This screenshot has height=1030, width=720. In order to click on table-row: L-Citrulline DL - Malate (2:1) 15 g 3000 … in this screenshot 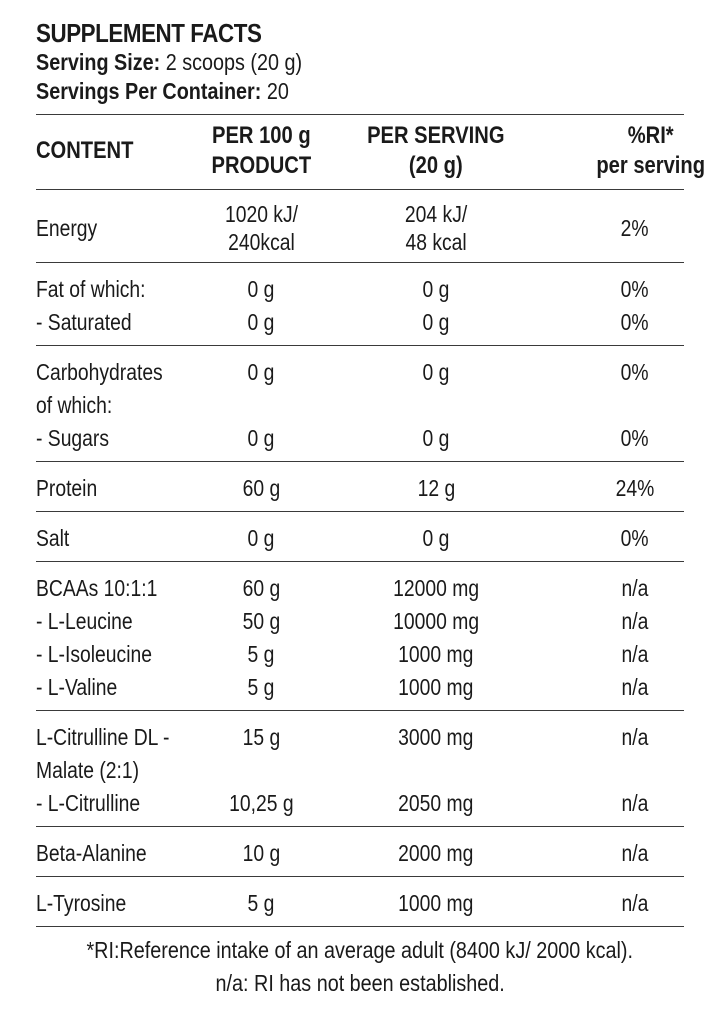, I will do `click(360, 748)`.